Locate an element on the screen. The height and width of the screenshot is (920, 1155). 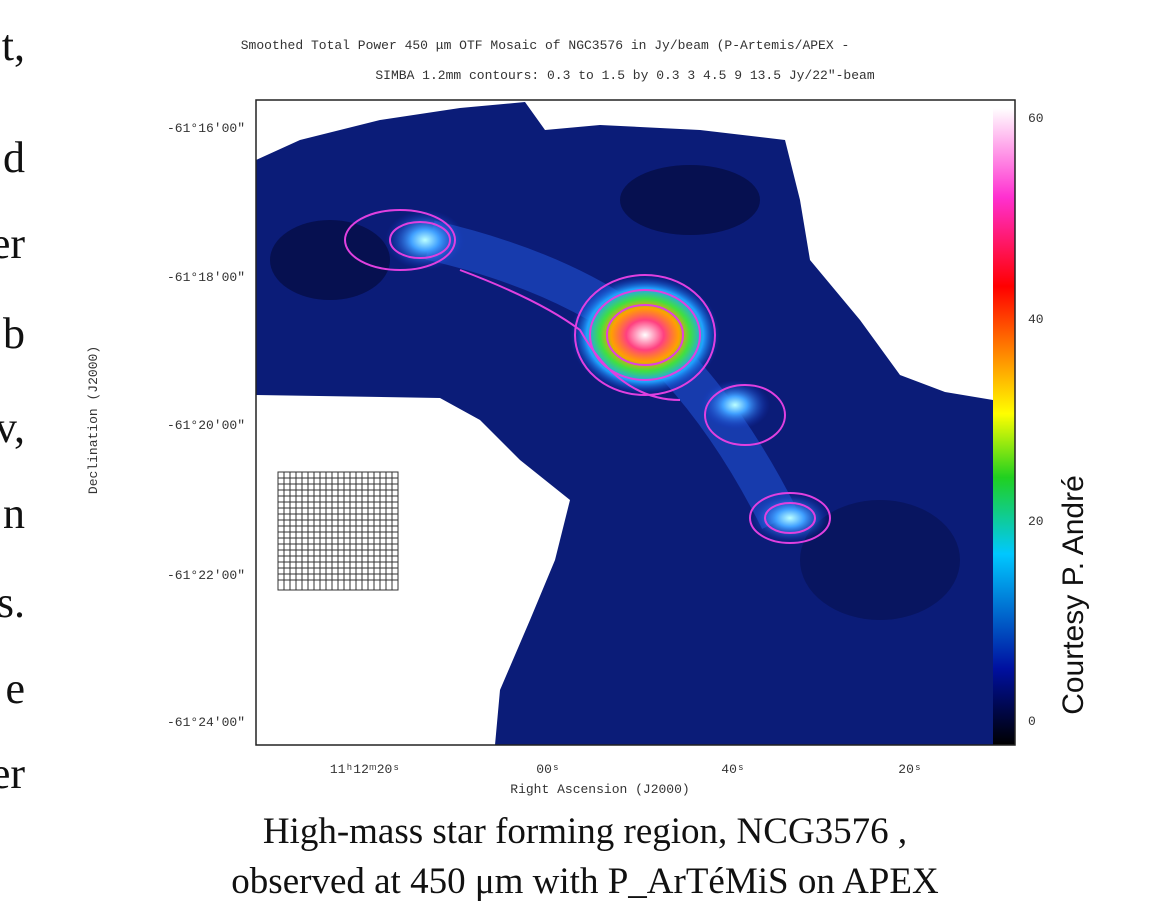
y-tick-label: -61°24'00" is located at coordinates (206, 722).